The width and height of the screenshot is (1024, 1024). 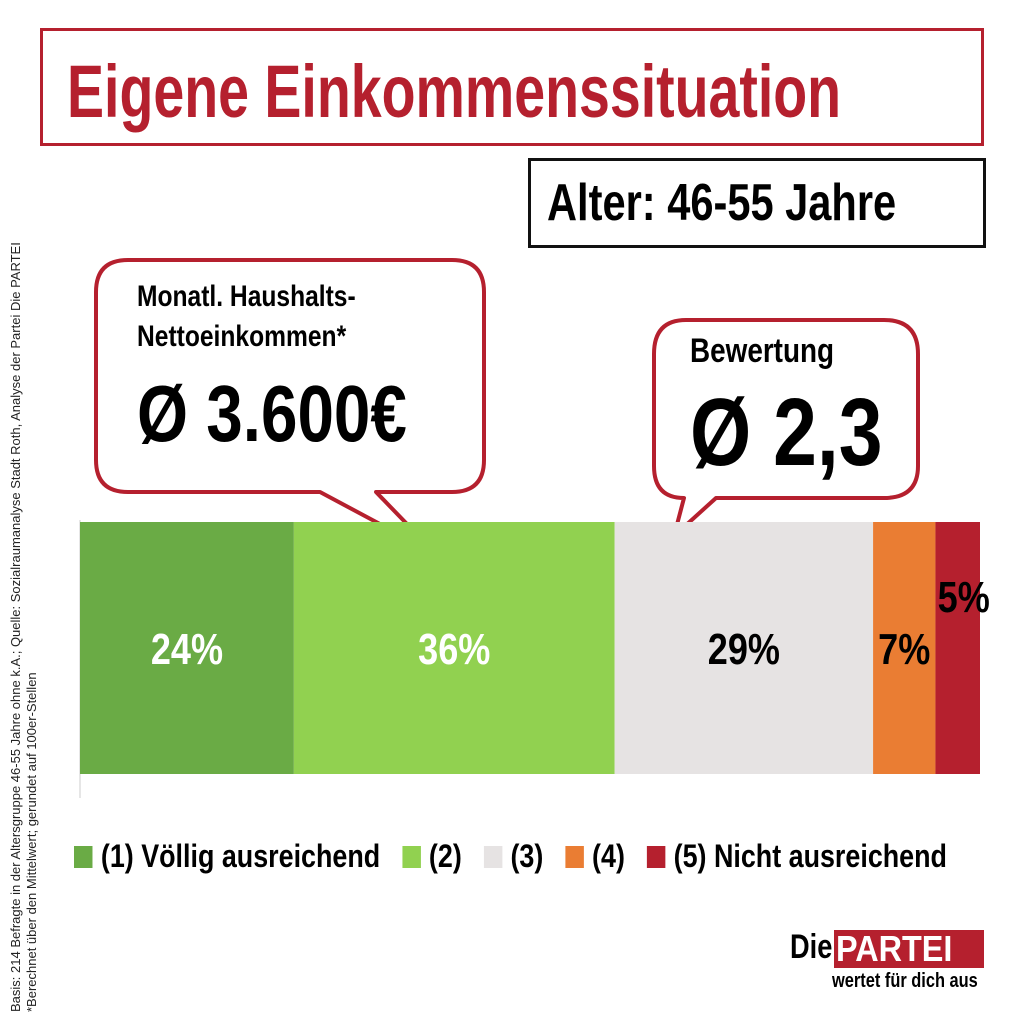 I want to click on logo-name-background, so click(x=909, y=949).